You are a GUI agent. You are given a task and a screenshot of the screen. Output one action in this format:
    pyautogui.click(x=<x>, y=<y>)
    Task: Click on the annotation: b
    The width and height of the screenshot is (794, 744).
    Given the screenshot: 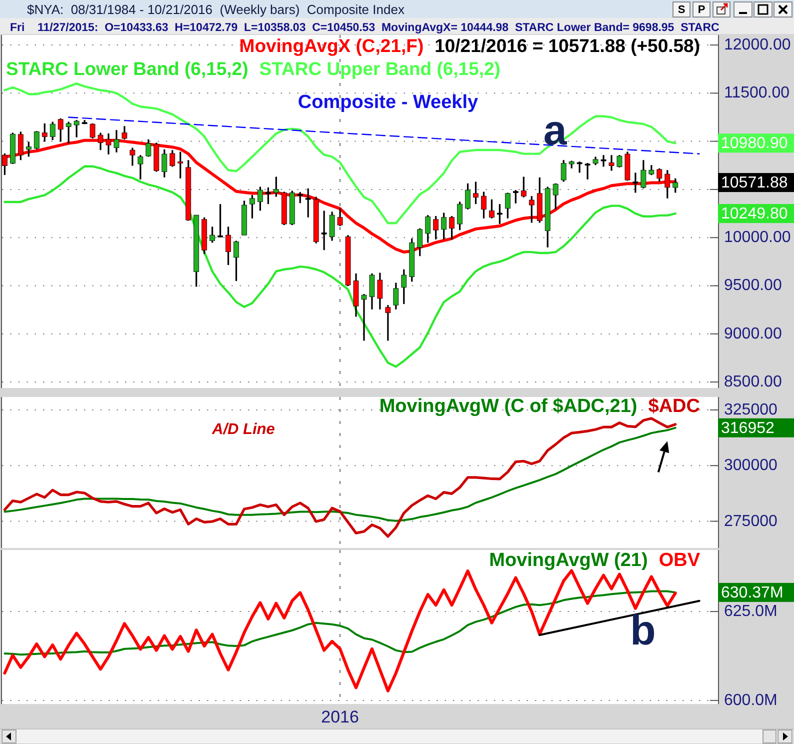 What is the action you would take?
    pyautogui.click(x=643, y=630)
    